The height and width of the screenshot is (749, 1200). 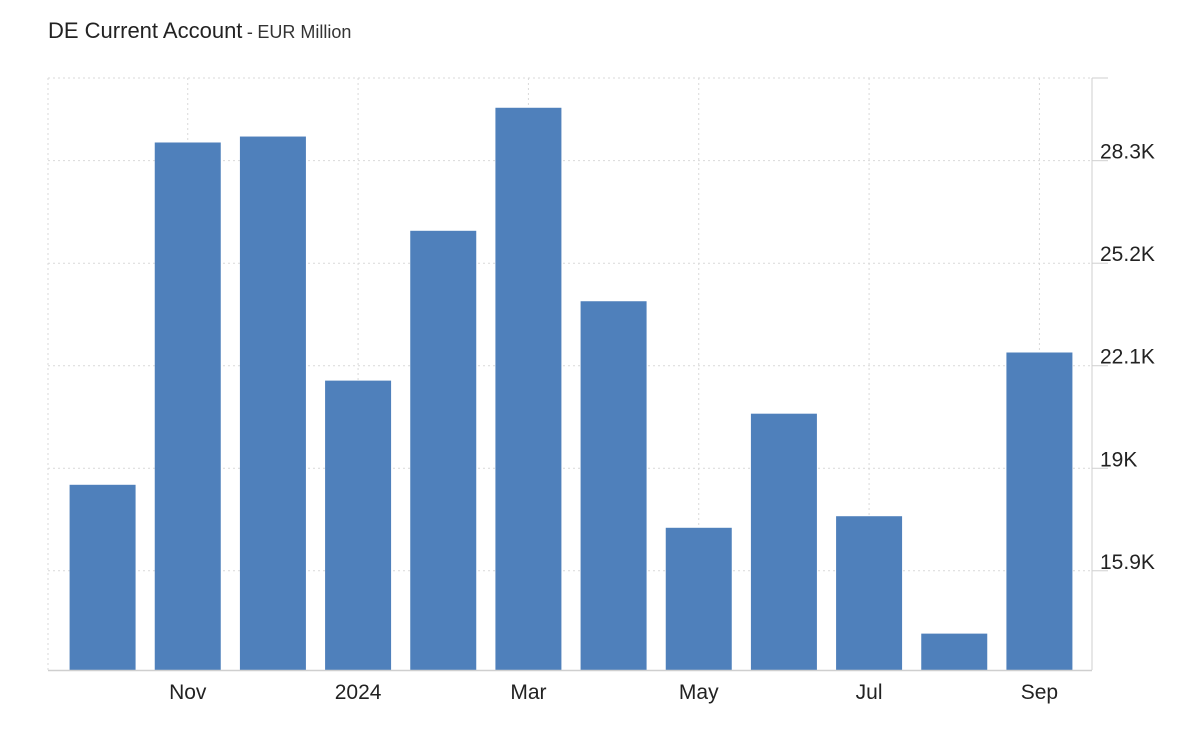 What do you see at coordinates (1127, 254) in the screenshot?
I see `y-tick-label: 25.2K` at bounding box center [1127, 254].